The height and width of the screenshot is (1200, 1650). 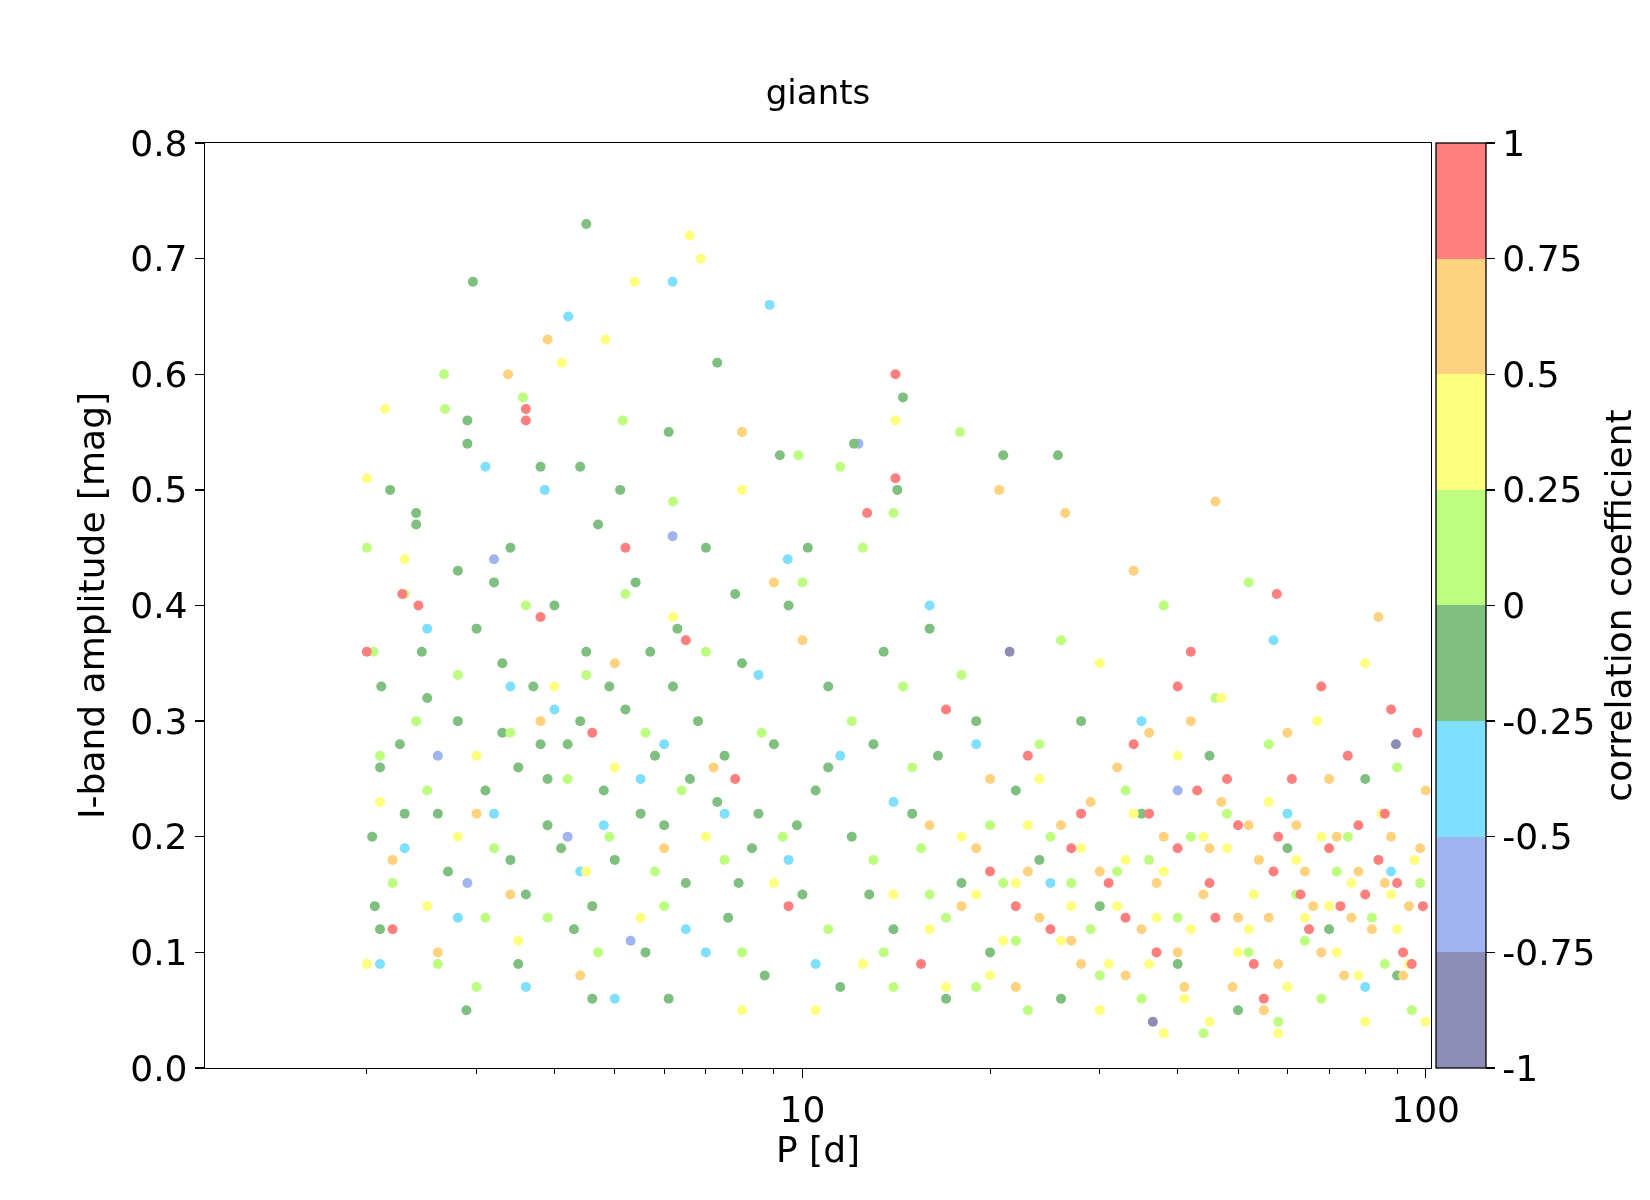 I want to click on y-tick-label: 0.2, so click(x=159, y=837).